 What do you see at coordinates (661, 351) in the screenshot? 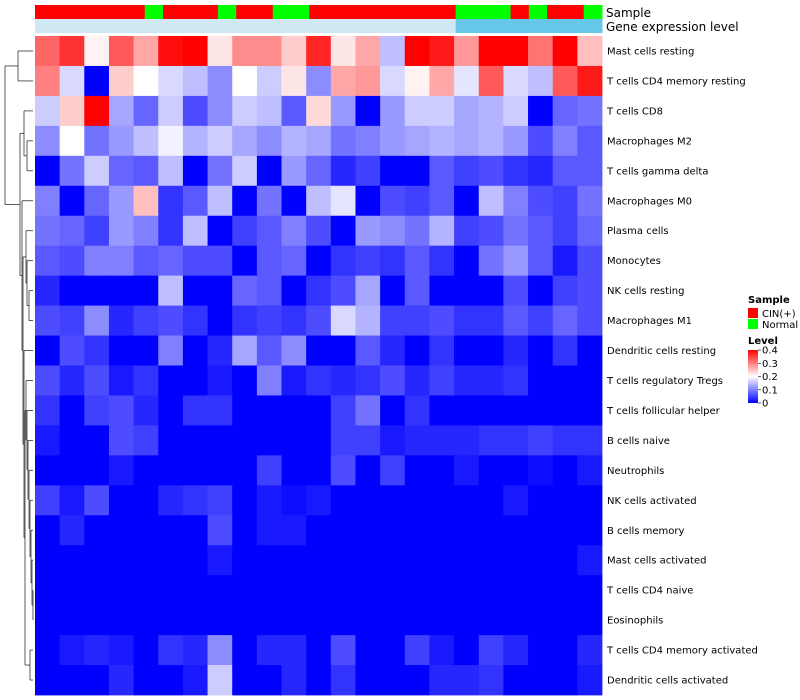
I see `row-label: Dendritic cells resting` at bounding box center [661, 351].